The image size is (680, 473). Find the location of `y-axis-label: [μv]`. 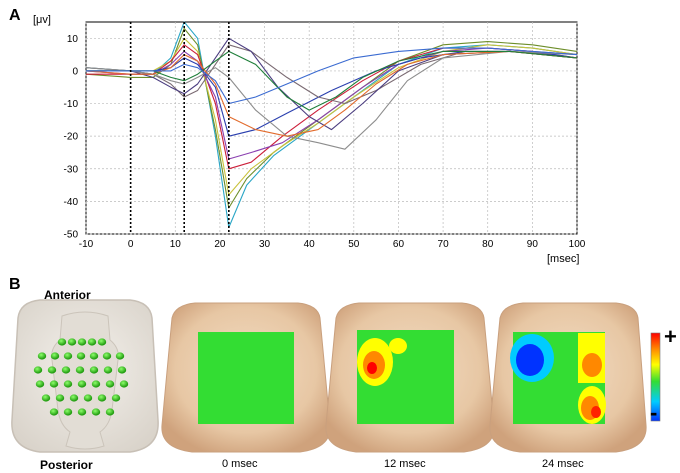

y-axis-label: [μv] is located at coordinates (42, 20).